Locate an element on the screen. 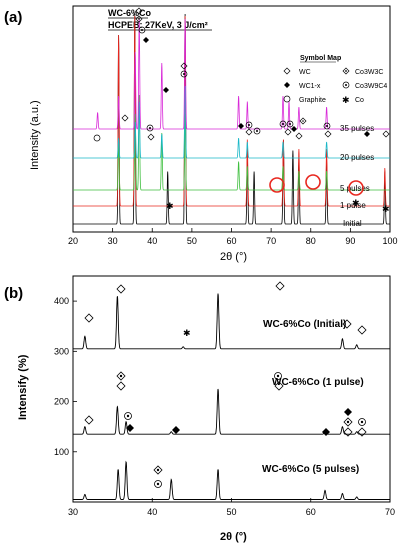  b-trace-label-1: WC-6%Co (1 pulse) is located at coordinates (318, 382).